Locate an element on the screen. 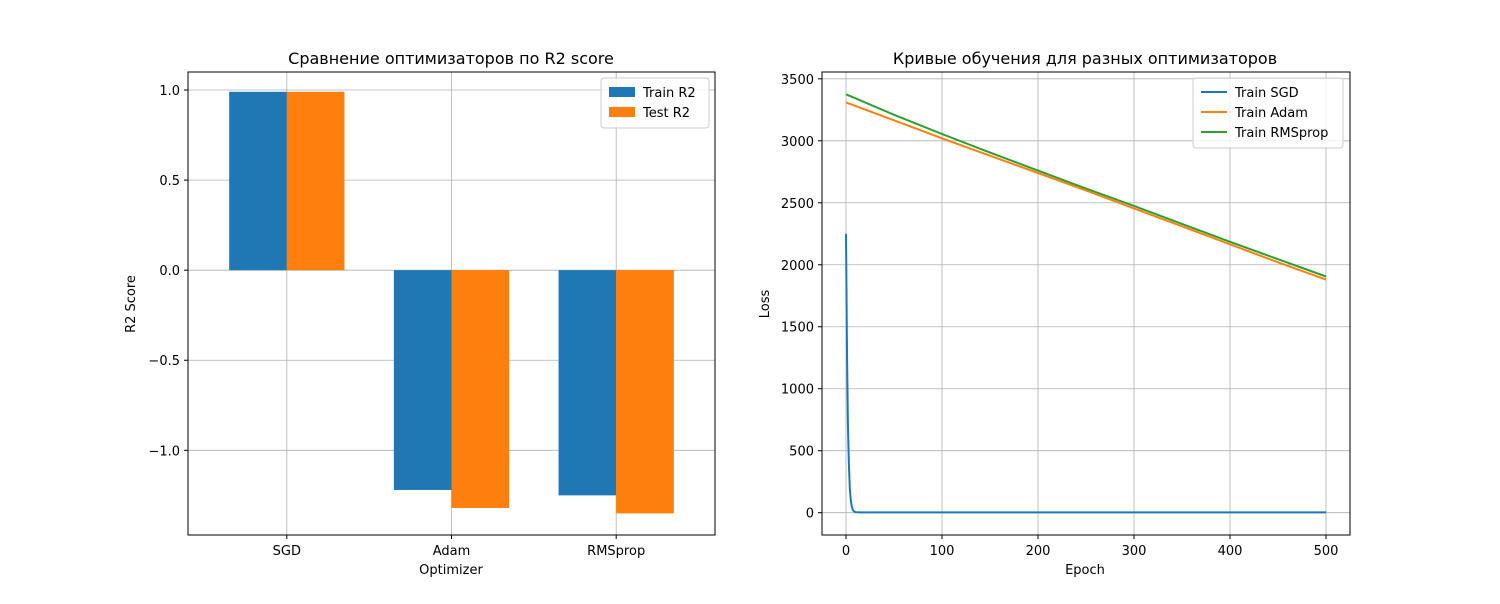 The height and width of the screenshot is (604, 1500). legend-label: Train Adam is located at coordinates (1271, 113).